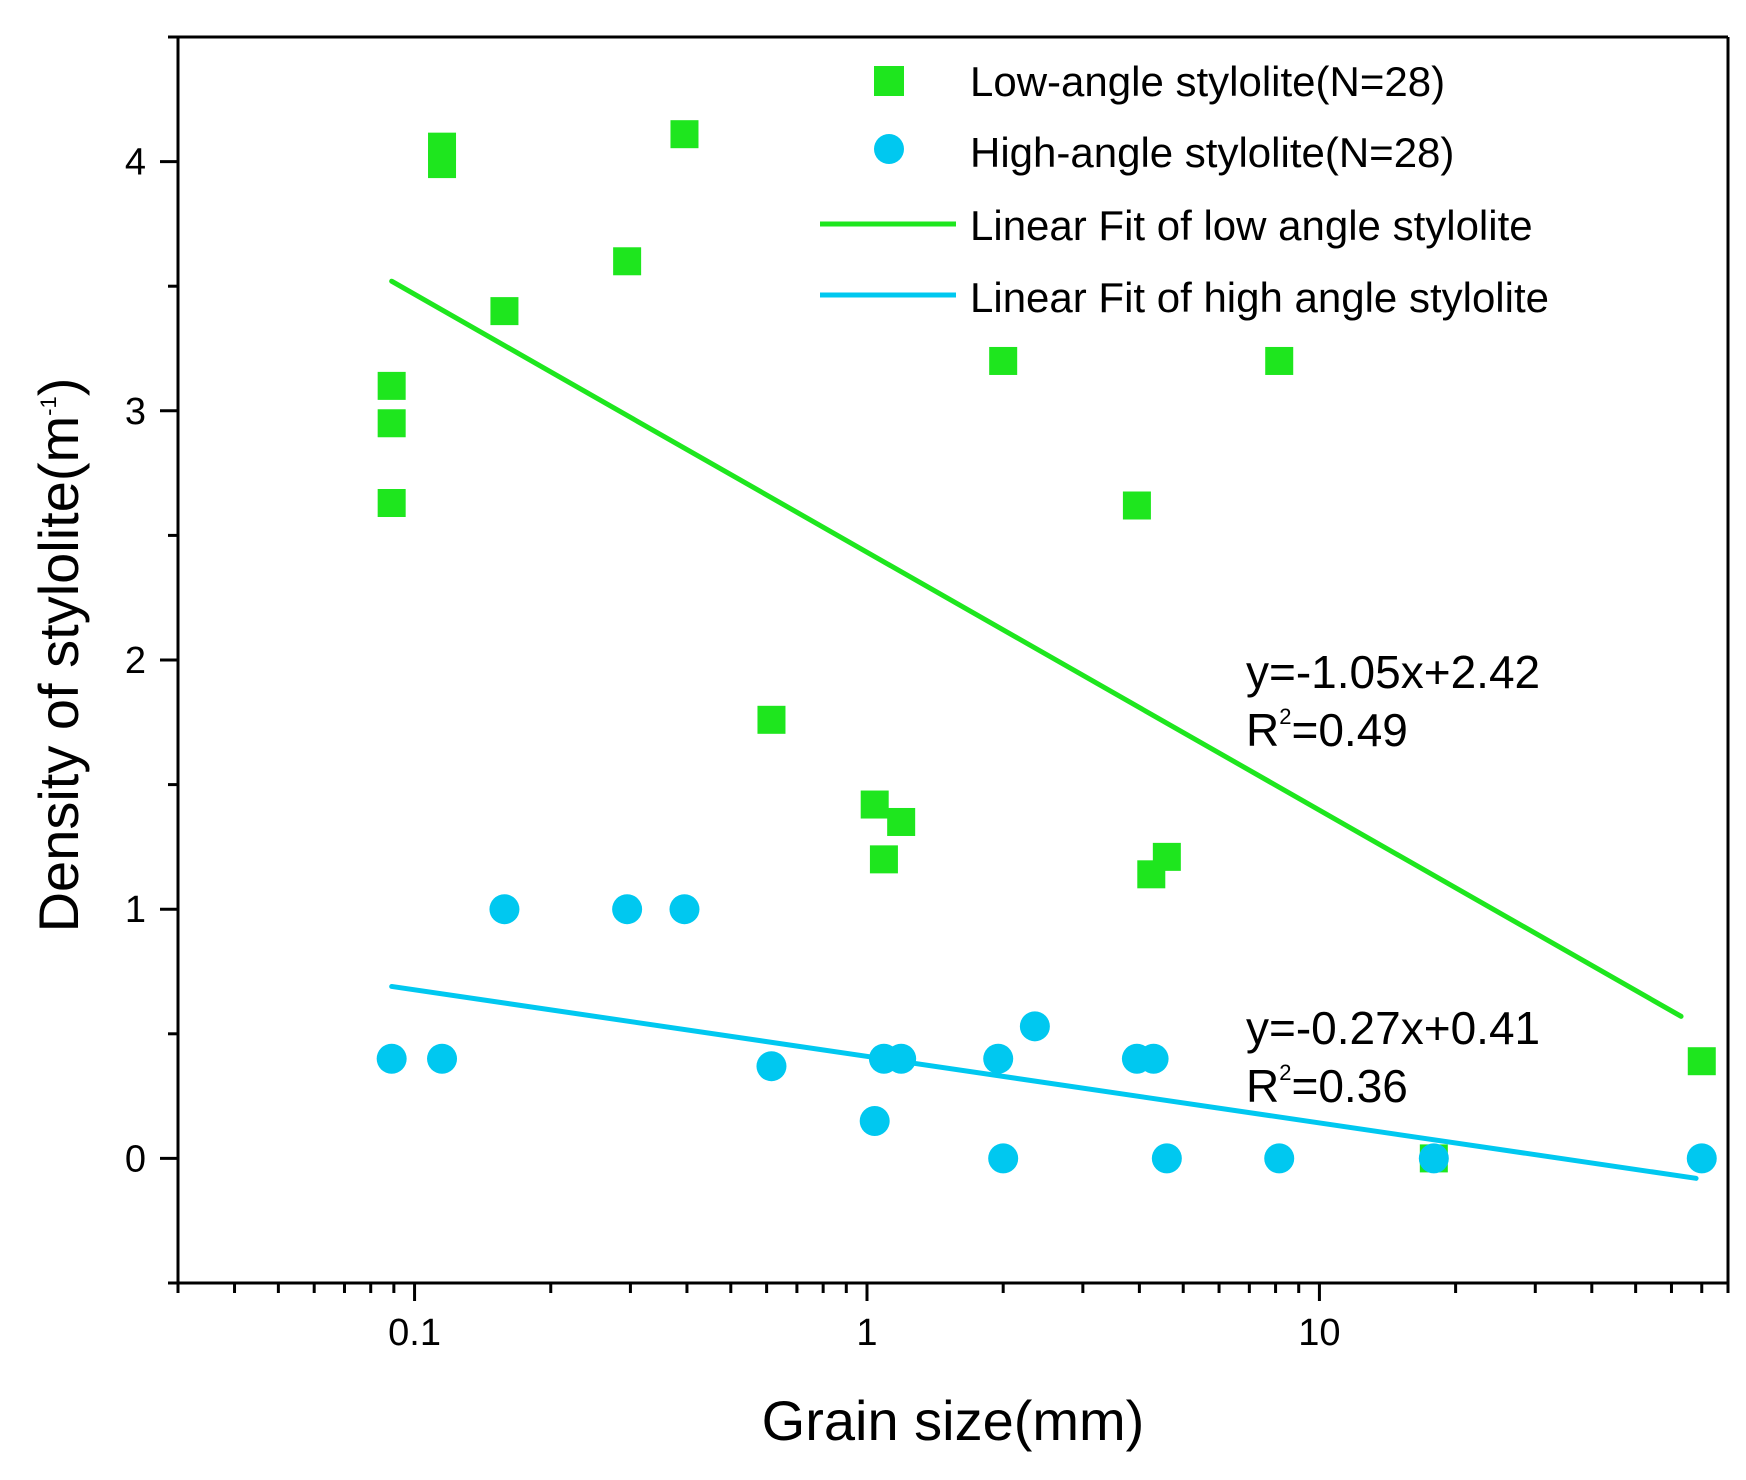 The height and width of the screenshot is (1480, 1746). Describe the element at coordinates (1393, 672) in the screenshot. I see `equation-low-fit: y=-1.05x+2.42` at that location.